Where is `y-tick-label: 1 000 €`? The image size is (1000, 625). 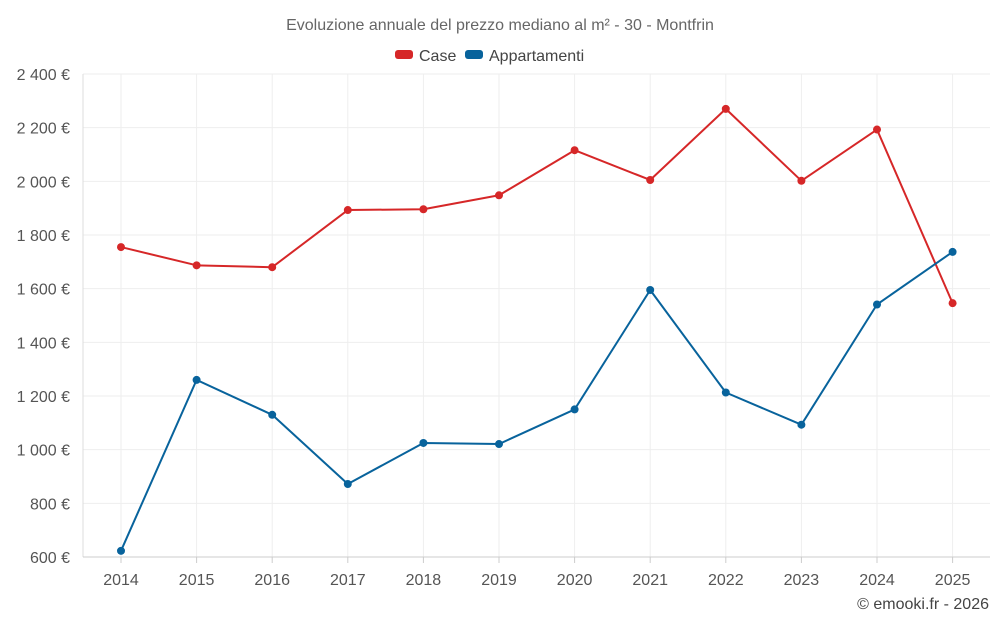
y-tick-label: 1 000 € is located at coordinates (43, 451).